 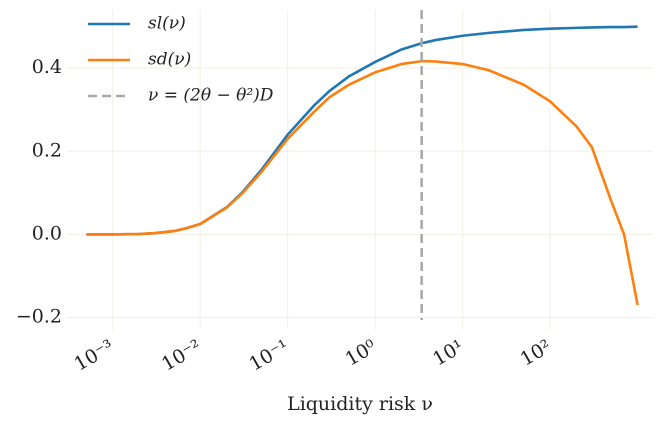 What do you see at coordinates (361, 352) in the screenshot?
I see `x-tick-label: 10⁰` at bounding box center [361, 352].